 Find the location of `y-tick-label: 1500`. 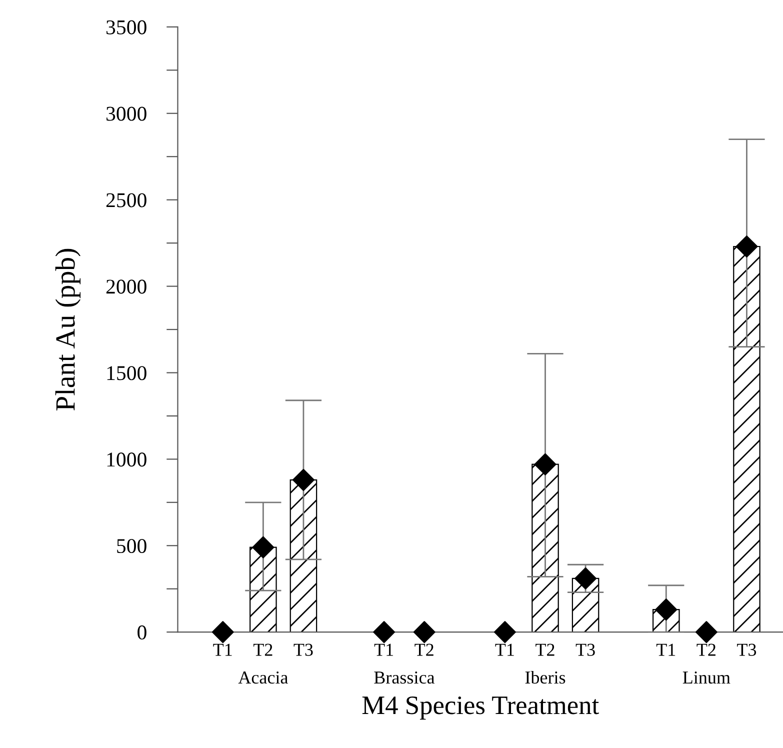

y-tick-label: 1500 is located at coordinates (126, 373).